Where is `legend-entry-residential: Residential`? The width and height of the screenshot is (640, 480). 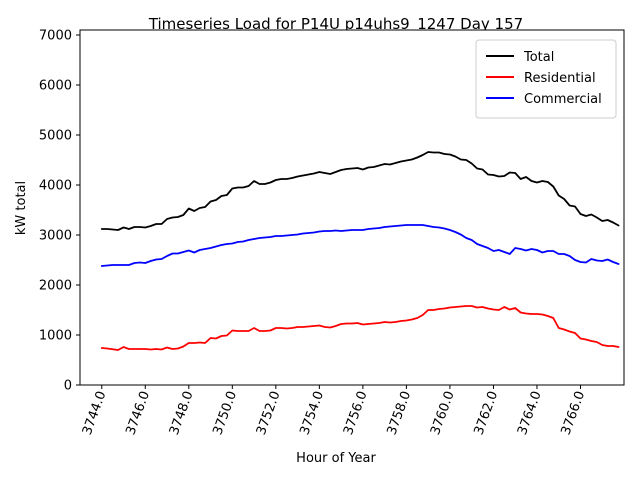
legend-entry-residential: Residential is located at coordinates (541, 78).